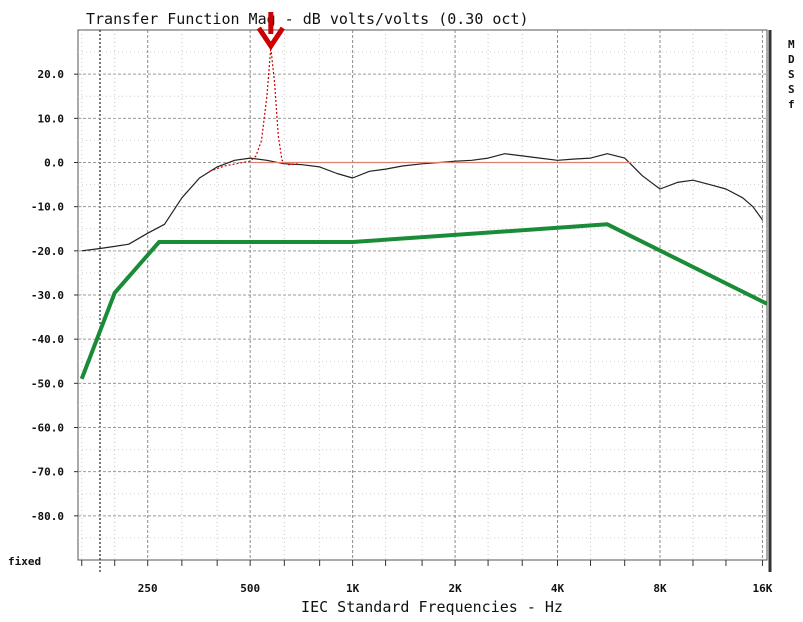  Describe the element at coordinates (47, 295) in the screenshot. I see `y-tick-label: -30.0` at that location.